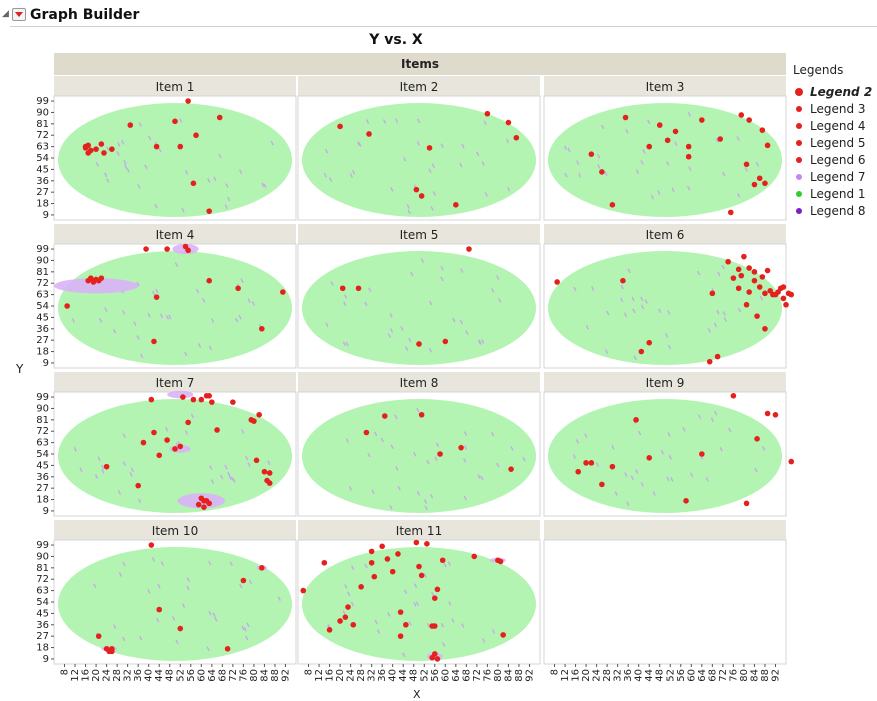  What do you see at coordinates (319, 675) in the screenshot?
I see `x-tick-label: 12` at bounding box center [319, 675].